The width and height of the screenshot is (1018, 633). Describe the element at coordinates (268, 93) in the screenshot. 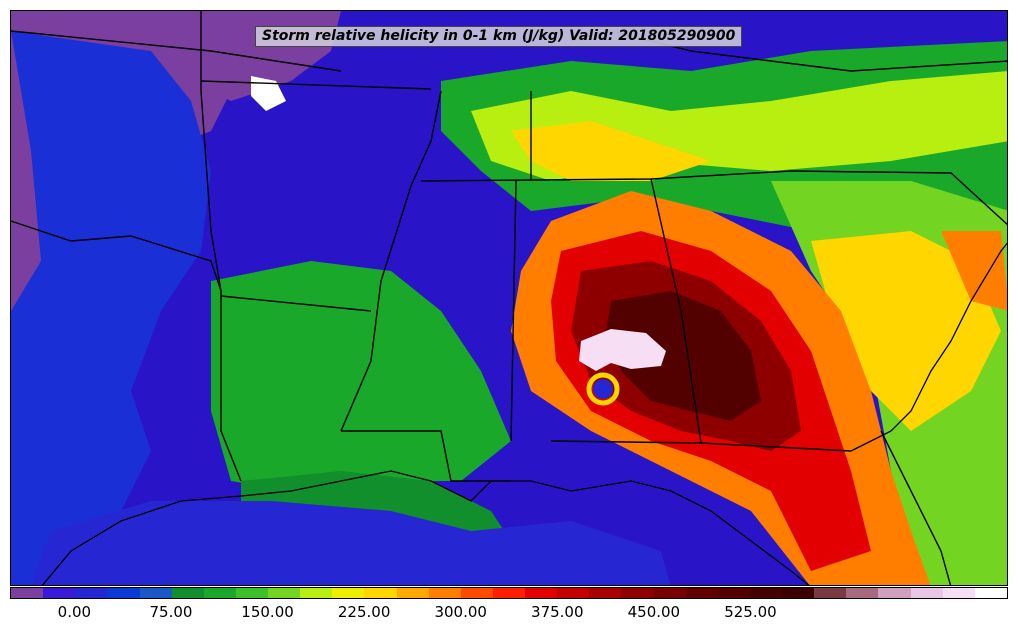

I see `nw-white-patch` at that location.